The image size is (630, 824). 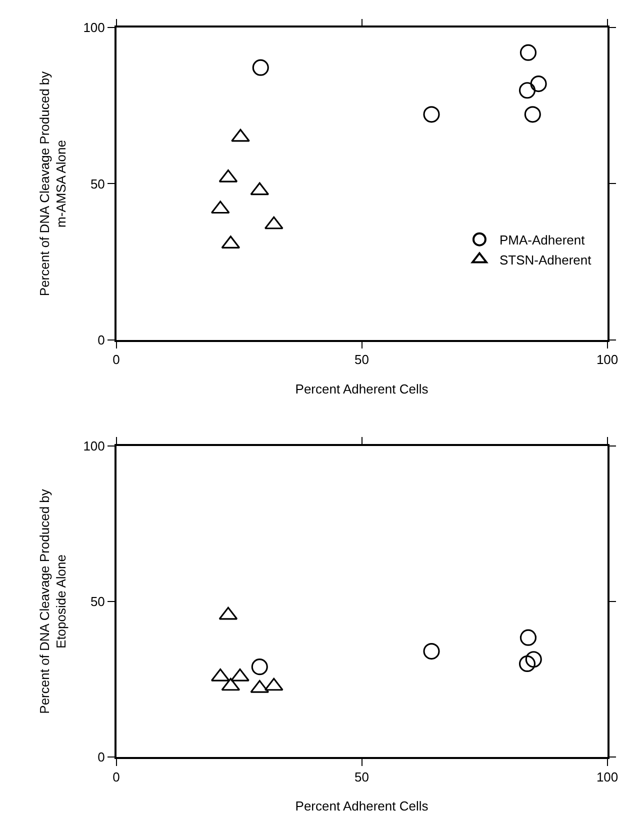 I want to click on y-axis-title: Percent of DNA Cleavage Produced by Etoposide Alone, so click(x=52, y=601).